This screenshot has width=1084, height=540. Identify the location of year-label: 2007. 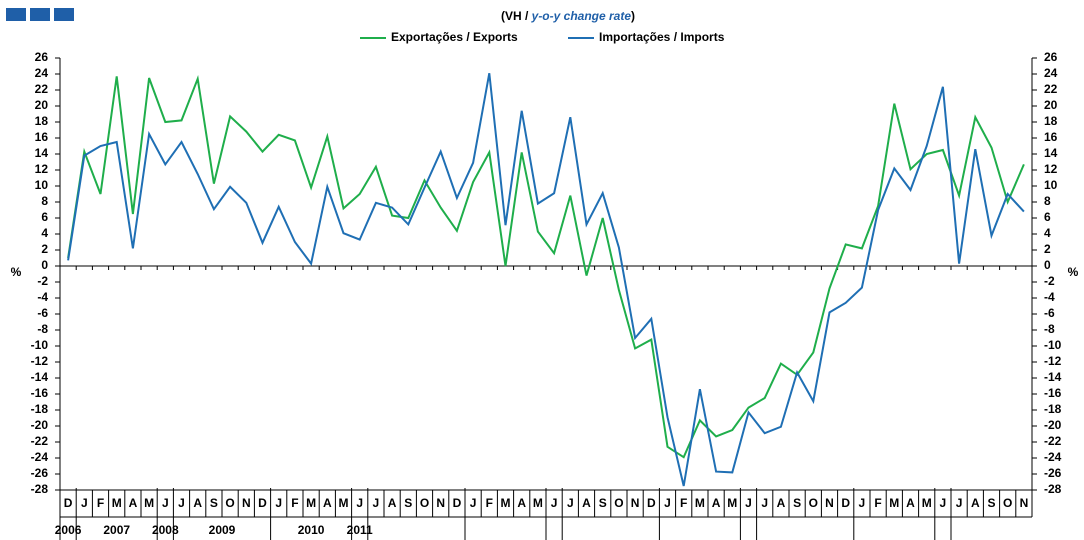
(116, 530).